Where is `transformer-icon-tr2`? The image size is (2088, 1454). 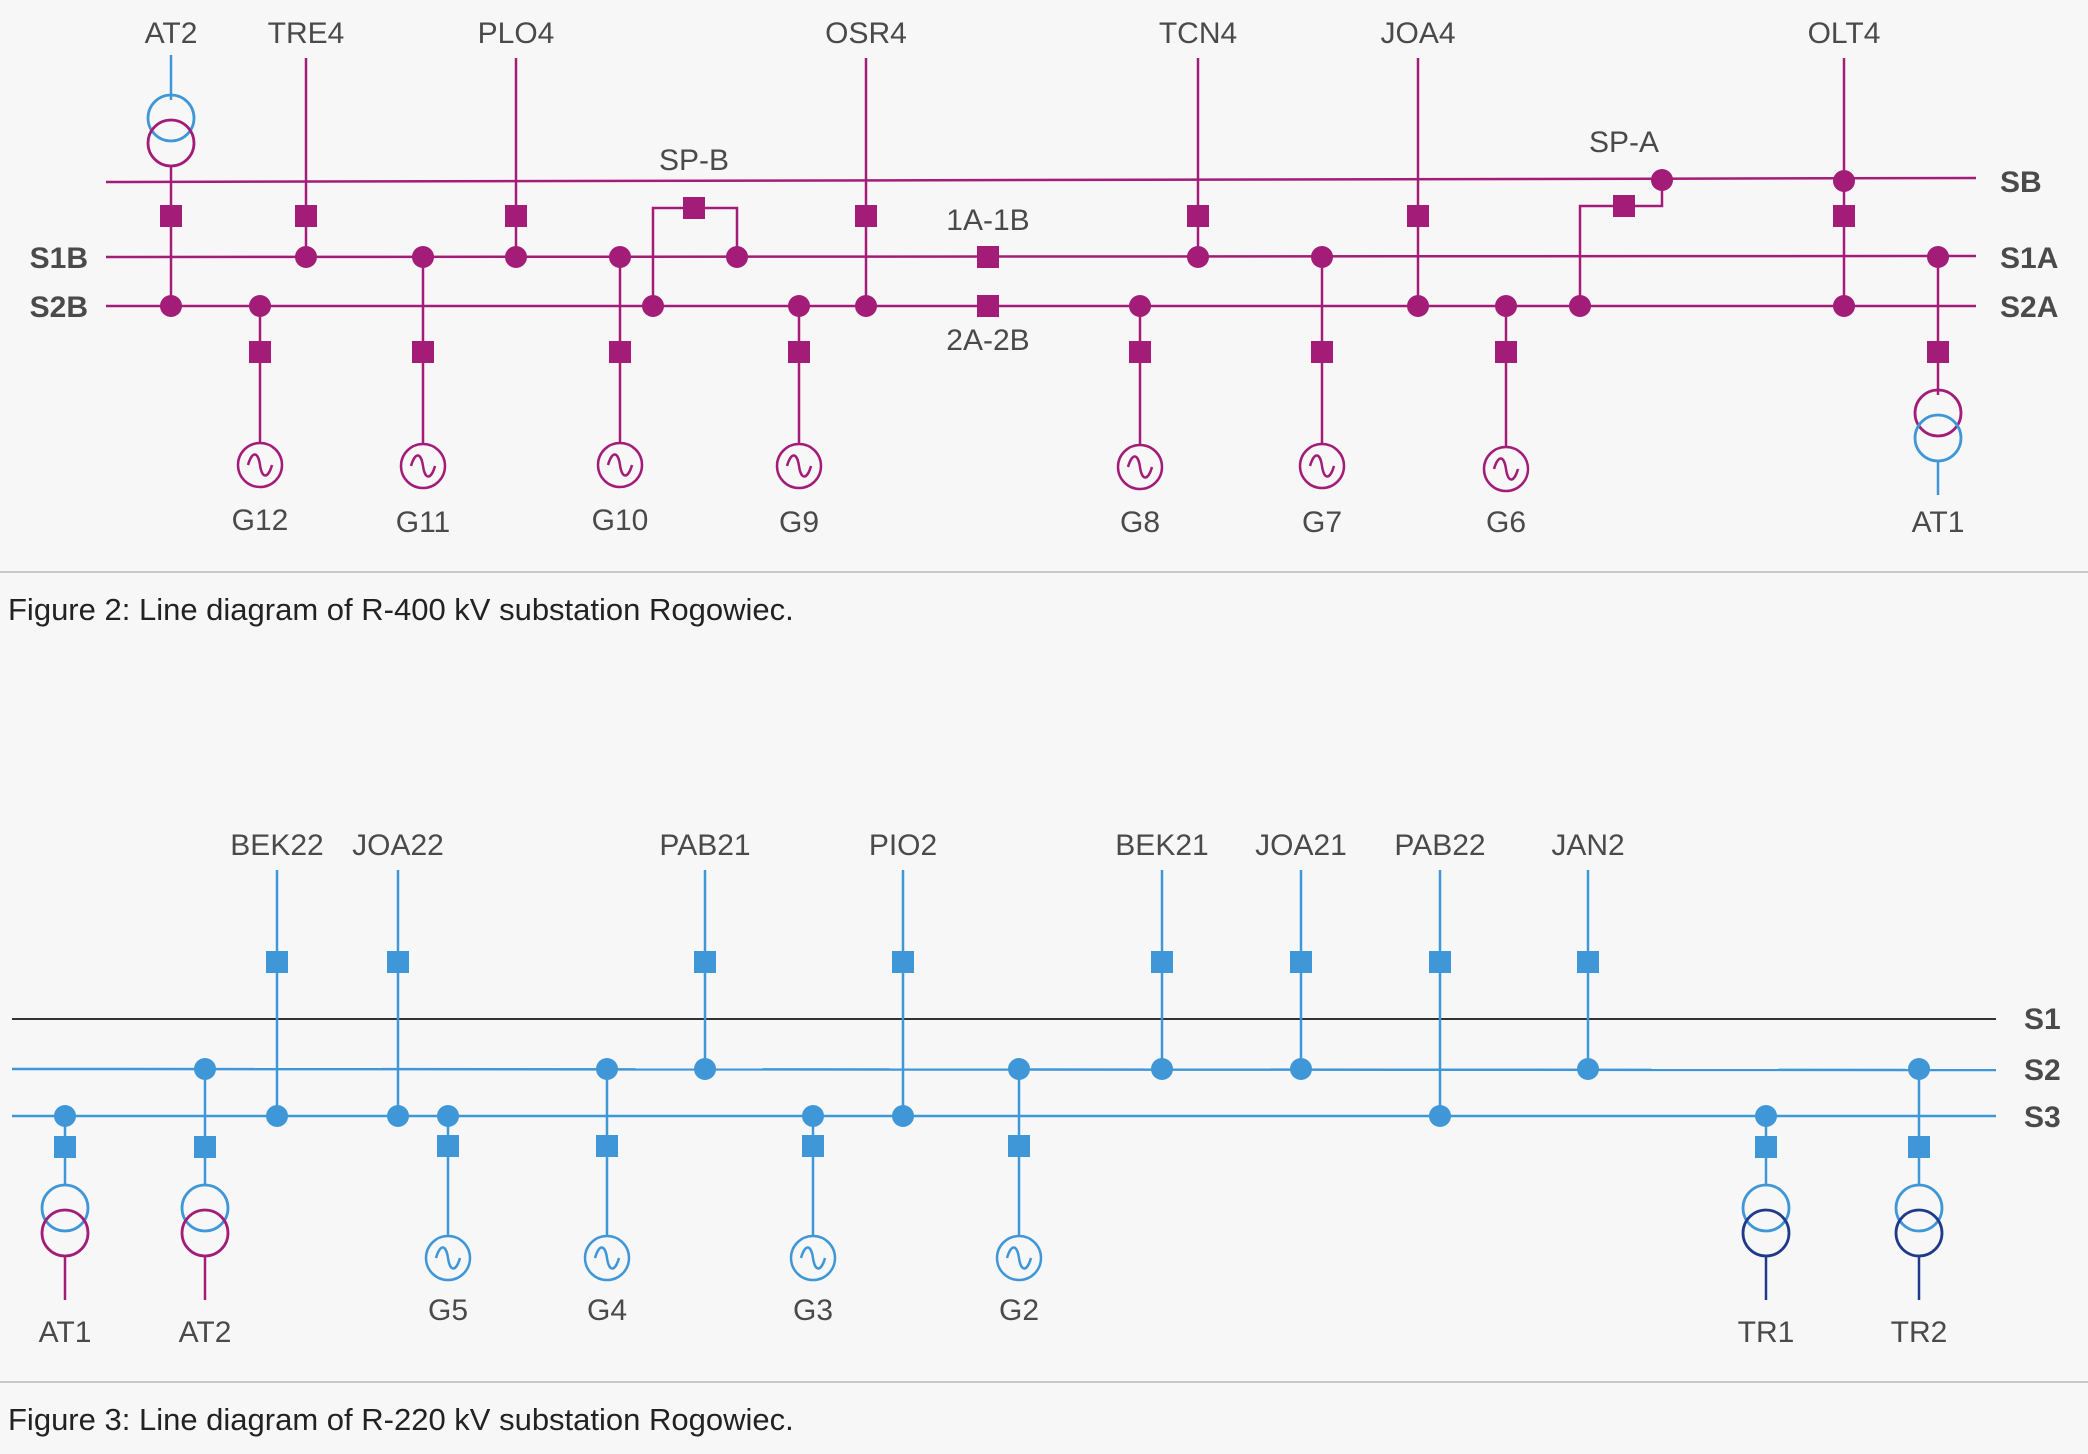 transformer-icon-tr2 is located at coordinates (1919, 1220).